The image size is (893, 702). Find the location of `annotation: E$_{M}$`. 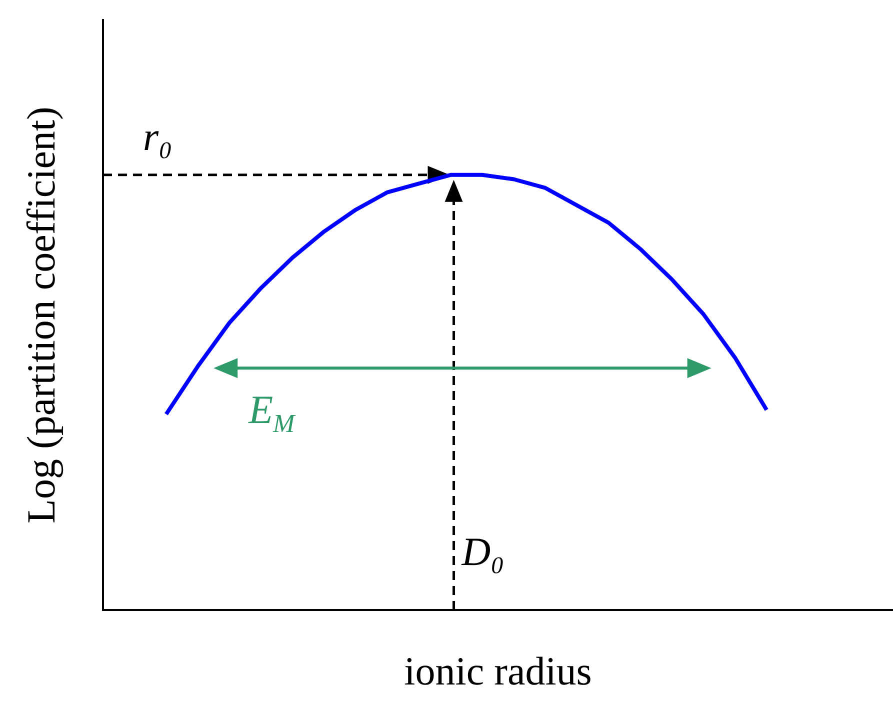

annotation: E$_{M}$ is located at coordinates (271, 412).